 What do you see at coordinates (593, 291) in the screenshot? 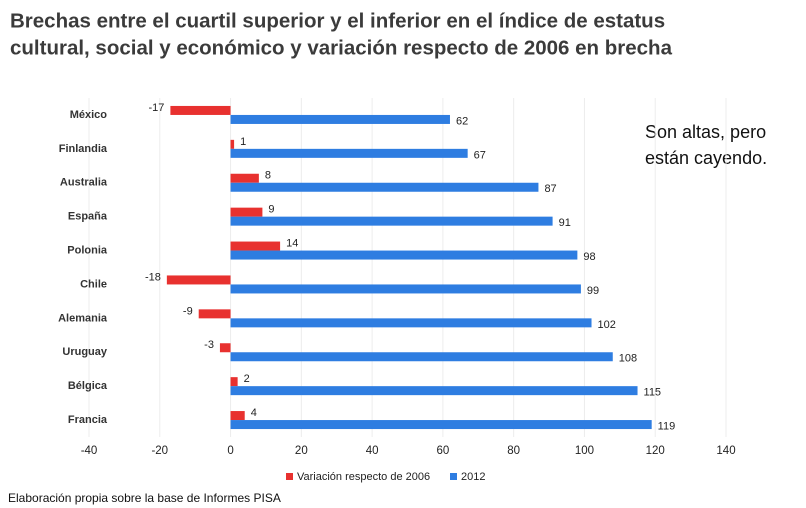
I see `data-label: 99` at bounding box center [593, 291].